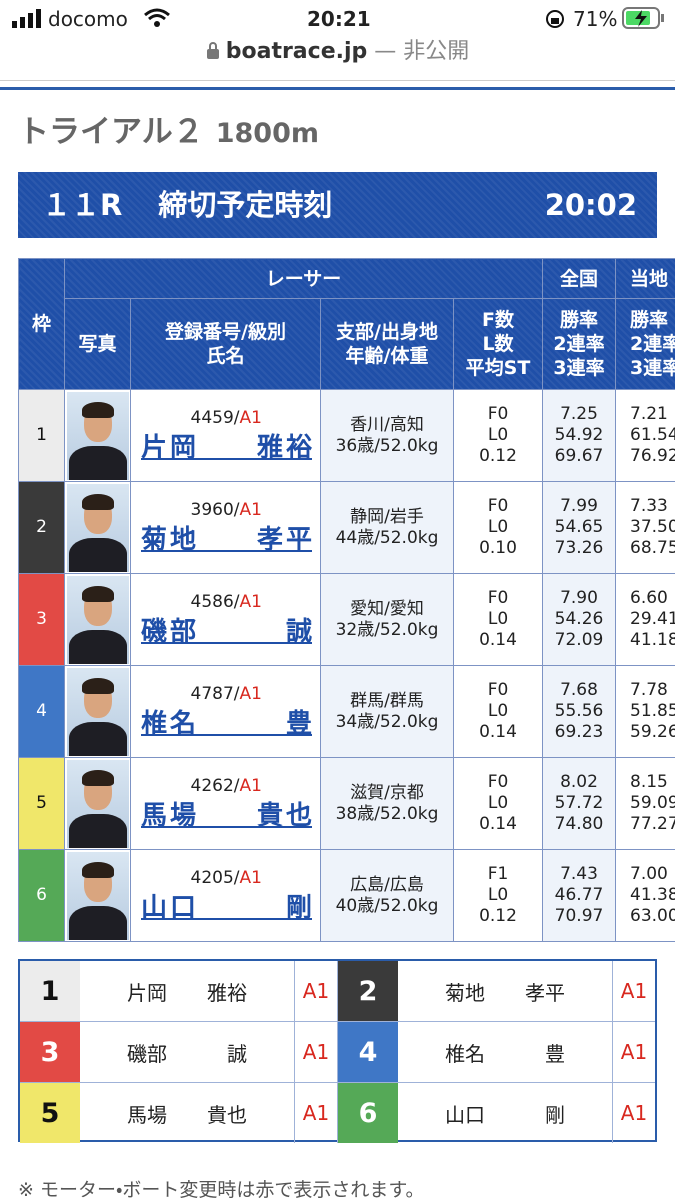 Image resolution: width=675 pixels, height=1202 pixels. What do you see at coordinates (652, 711) in the screenshot?
I see `local-rate: 51.85` at bounding box center [652, 711].